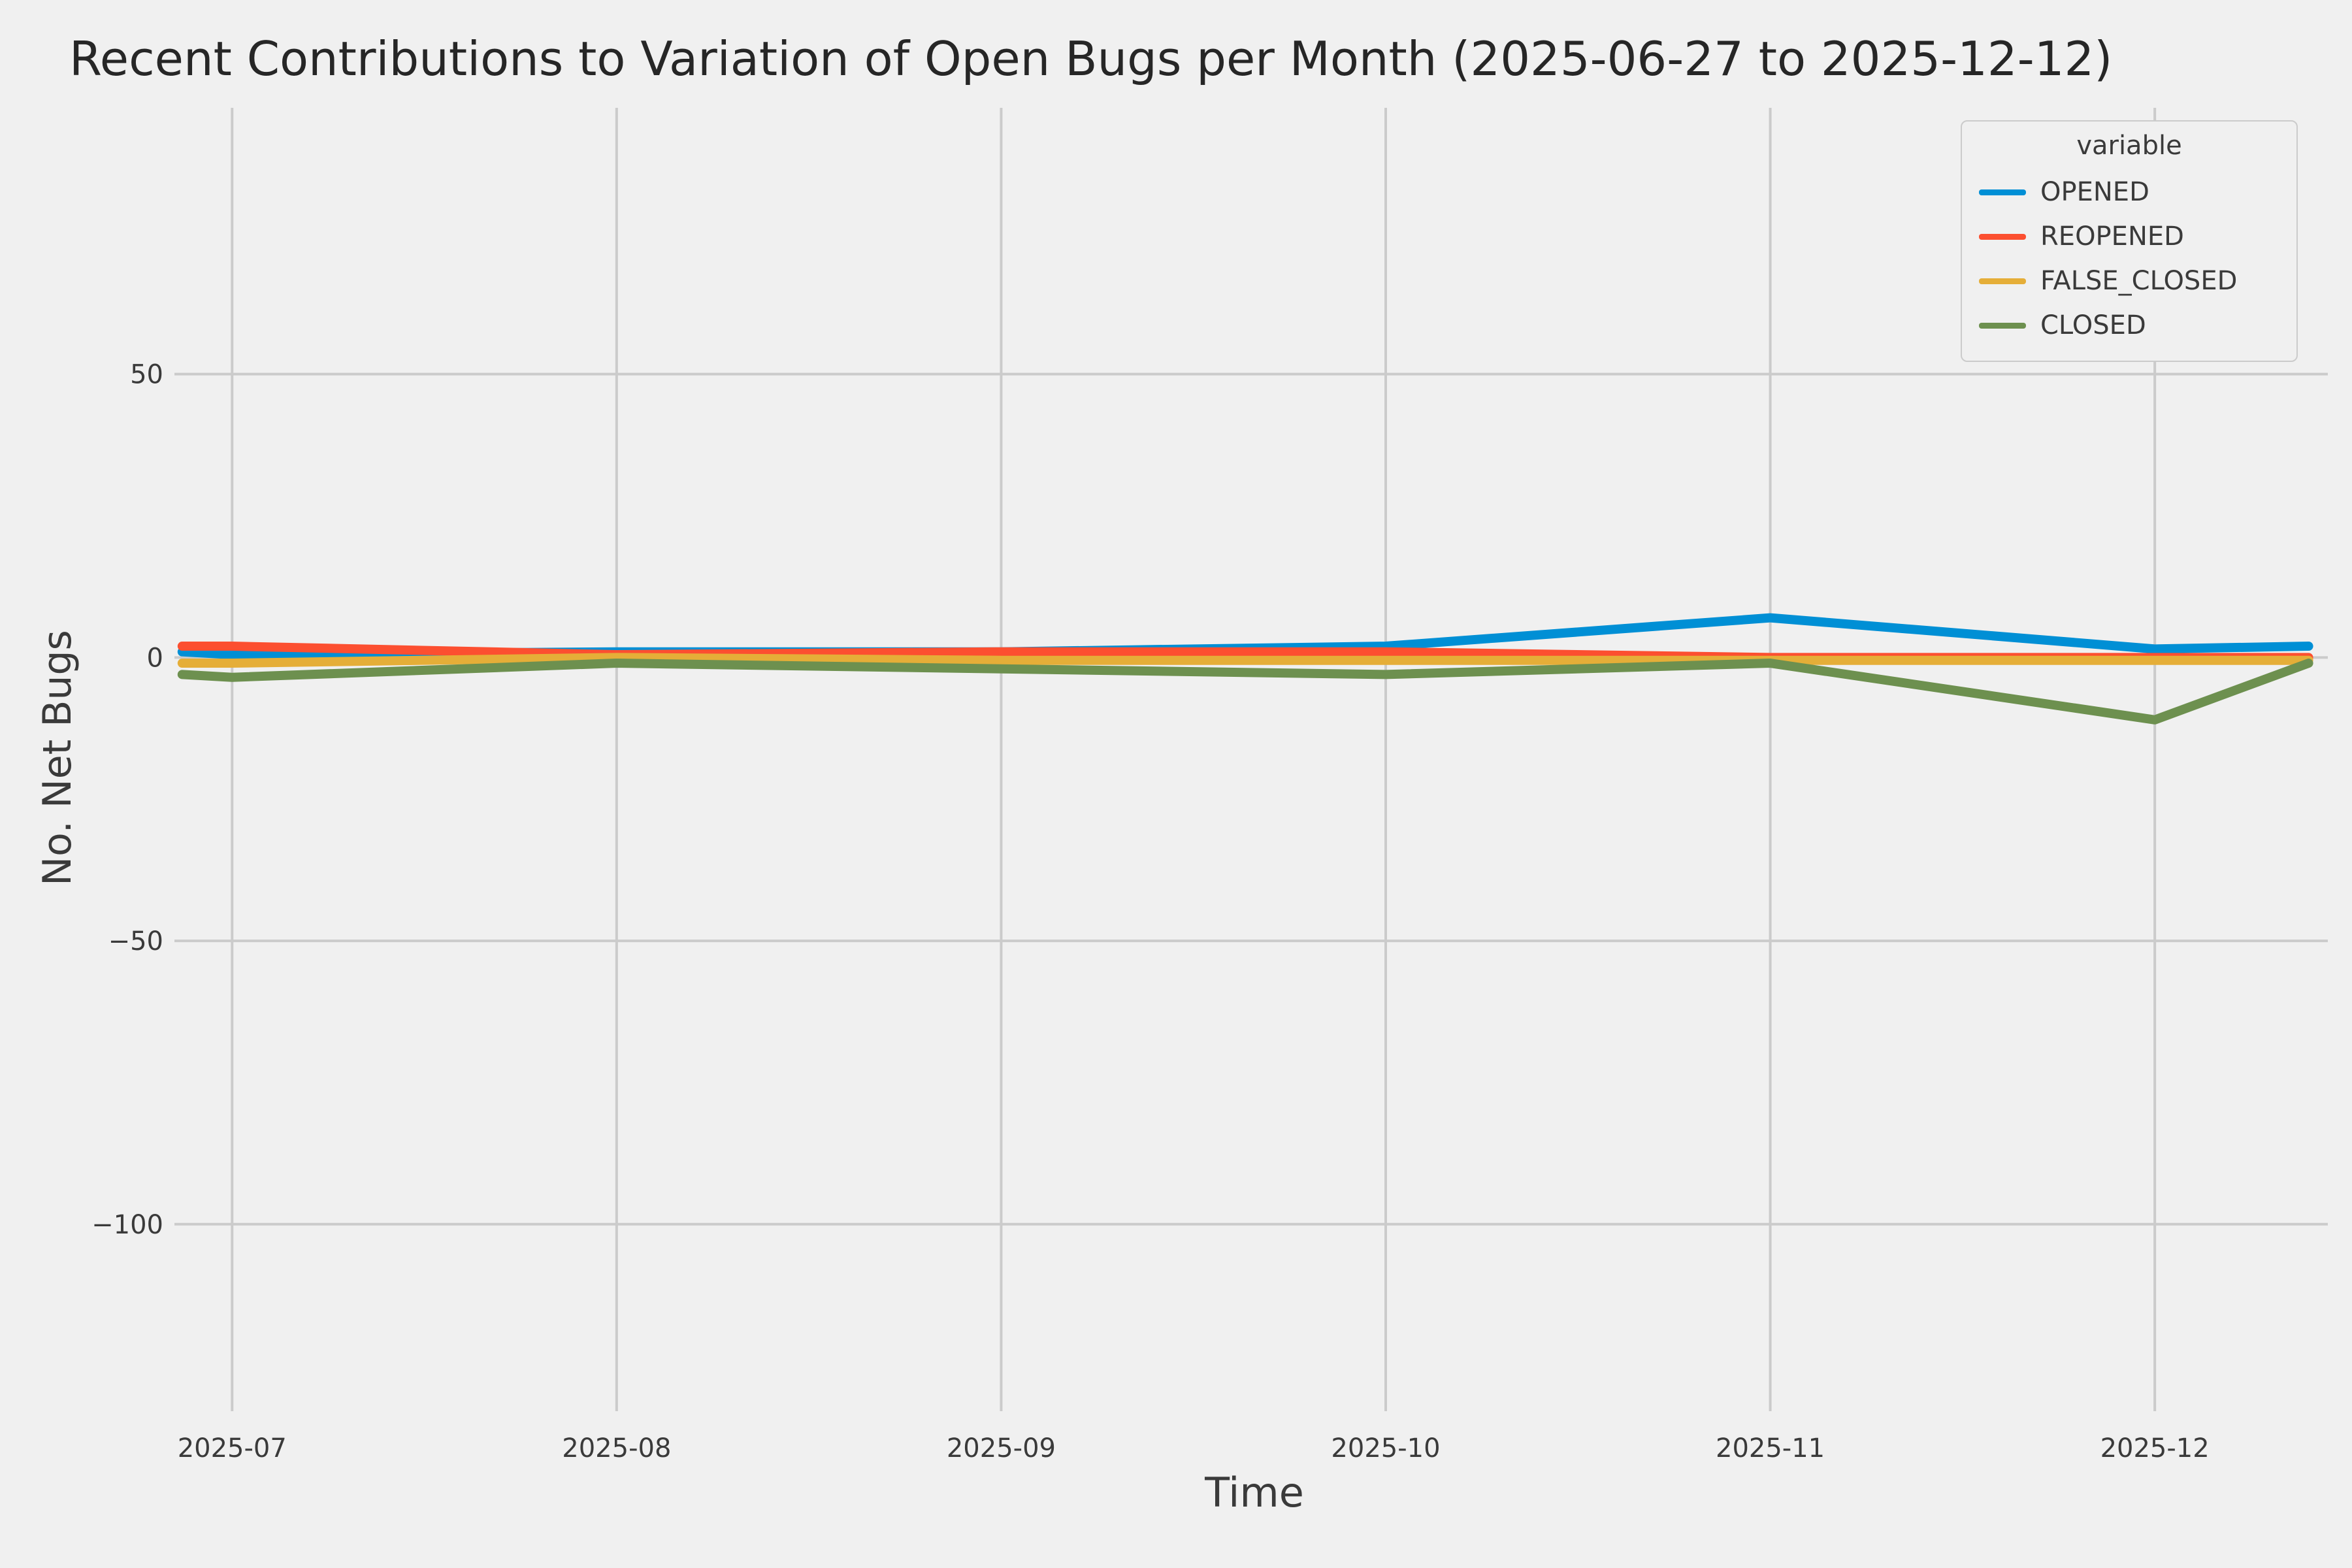 The height and width of the screenshot is (1568, 2352). What do you see at coordinates (135, 941) in the screenshot?
I see `y-tick-label: −50` at bounding box center [135, 941].